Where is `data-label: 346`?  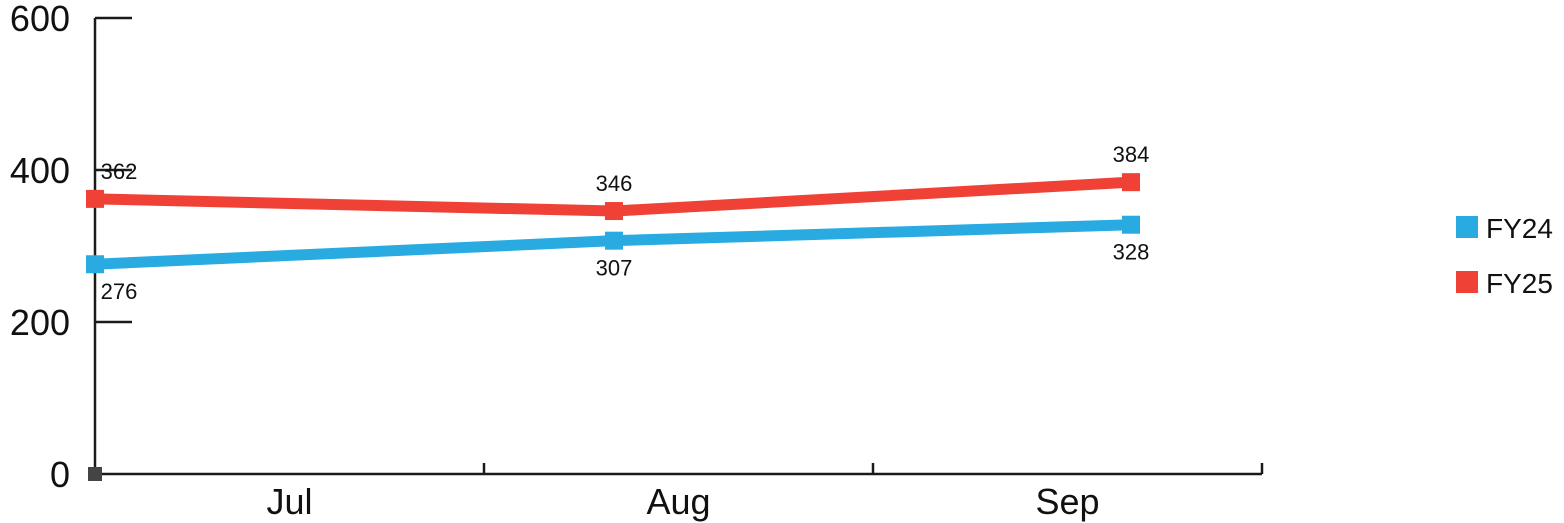 data-label: 346 is located at coordinates (614, 183).